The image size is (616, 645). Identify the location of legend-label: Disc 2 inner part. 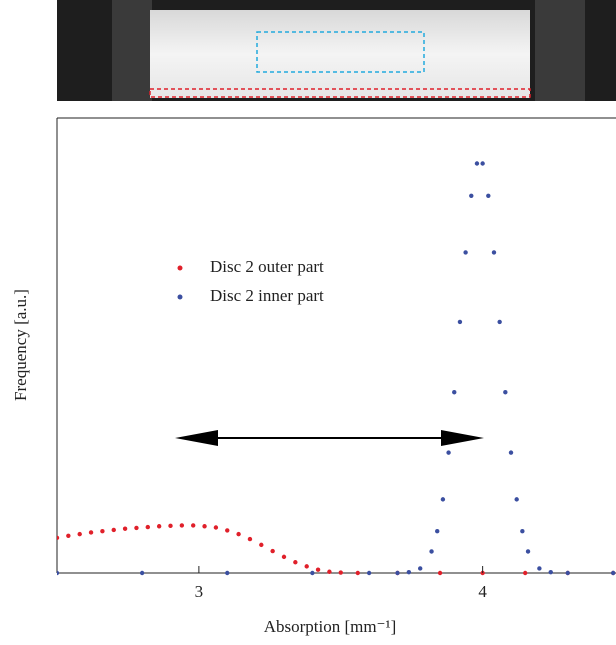
(267, 295).